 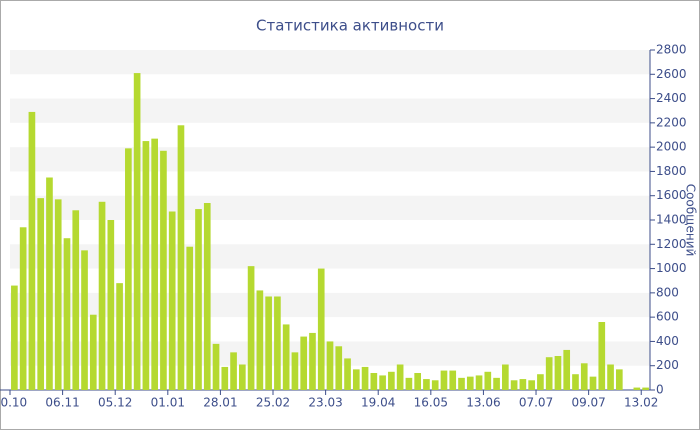 What do you see at coordinates (671, 195) in the screenshot?
I see `y-tick-label: 1600` at bounding box center [671, 195].